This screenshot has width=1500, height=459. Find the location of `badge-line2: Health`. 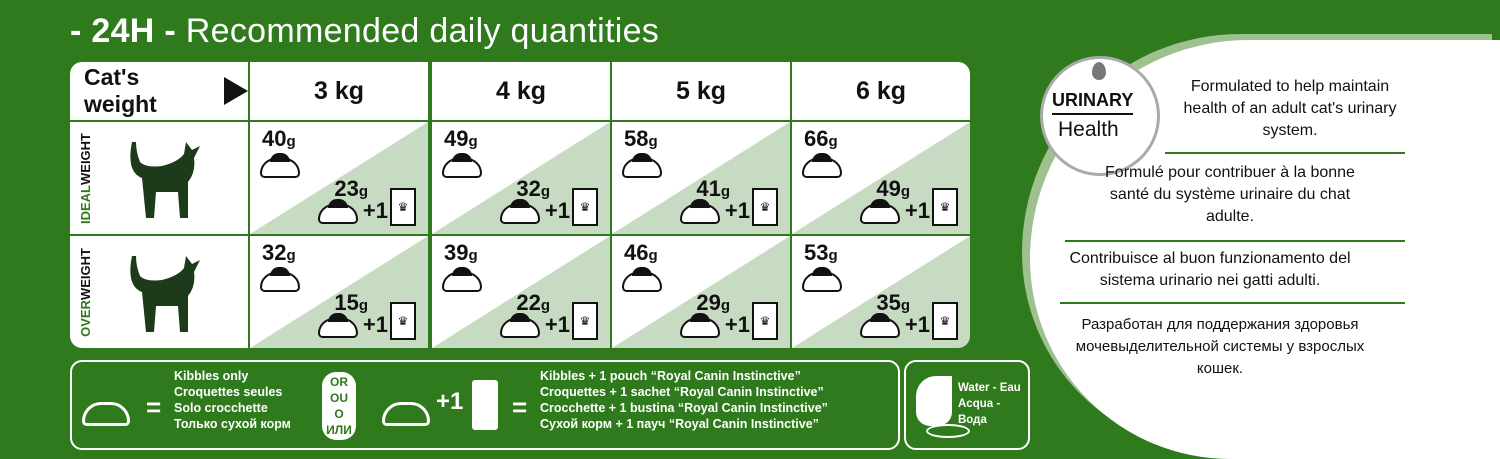

badge-line2: Health is located at coordinates (1088, 129).